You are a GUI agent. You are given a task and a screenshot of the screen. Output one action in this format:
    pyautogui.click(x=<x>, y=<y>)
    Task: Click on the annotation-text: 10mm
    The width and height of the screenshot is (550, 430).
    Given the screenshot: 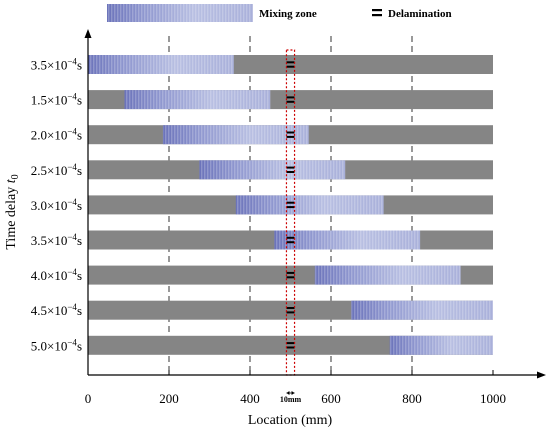 What is the action you would take?
    pyautogui.click(x=291, y=399)
    